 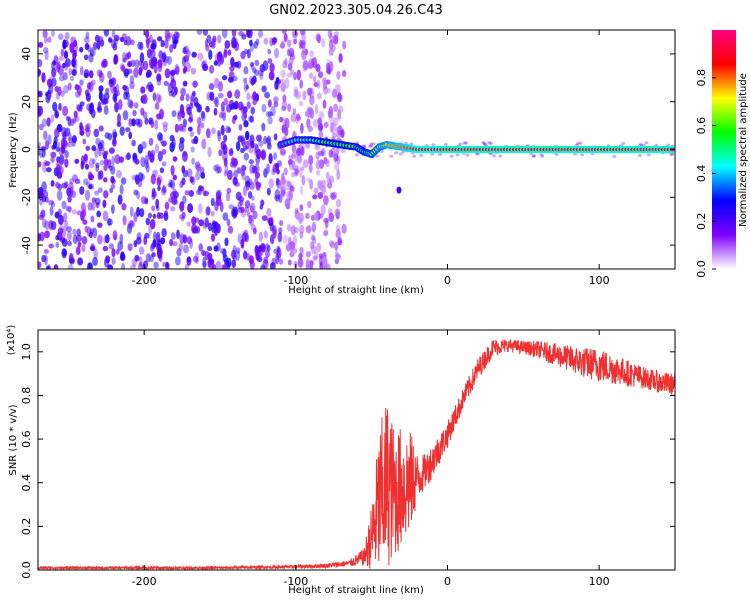 I want to click on spectrogram-x-axis-label: Height of straight line (km), so click(x=356, y=290).